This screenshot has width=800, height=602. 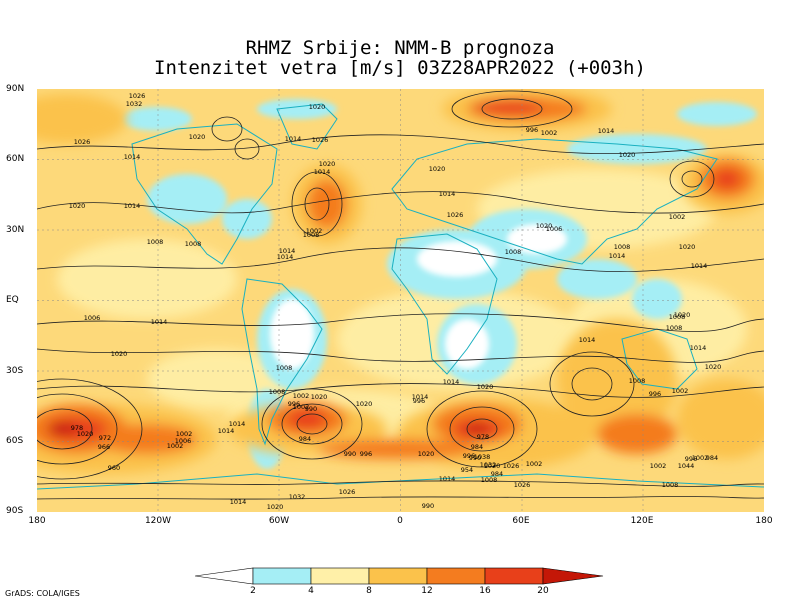 I want to click on map-title: RHMZ Srbije: NMM-B prognoza, so click(x=400, y=48).